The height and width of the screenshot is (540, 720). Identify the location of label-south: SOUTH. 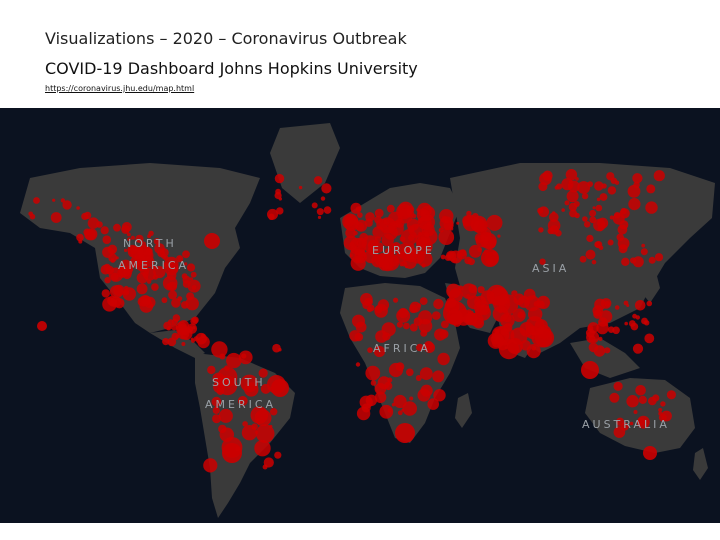
(239, 382).